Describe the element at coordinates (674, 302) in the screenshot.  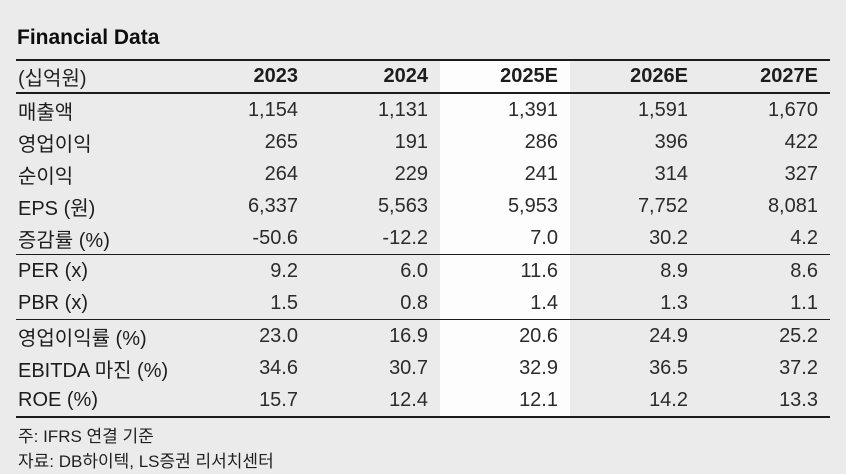
I see `value-cell: 1.3` at that location.